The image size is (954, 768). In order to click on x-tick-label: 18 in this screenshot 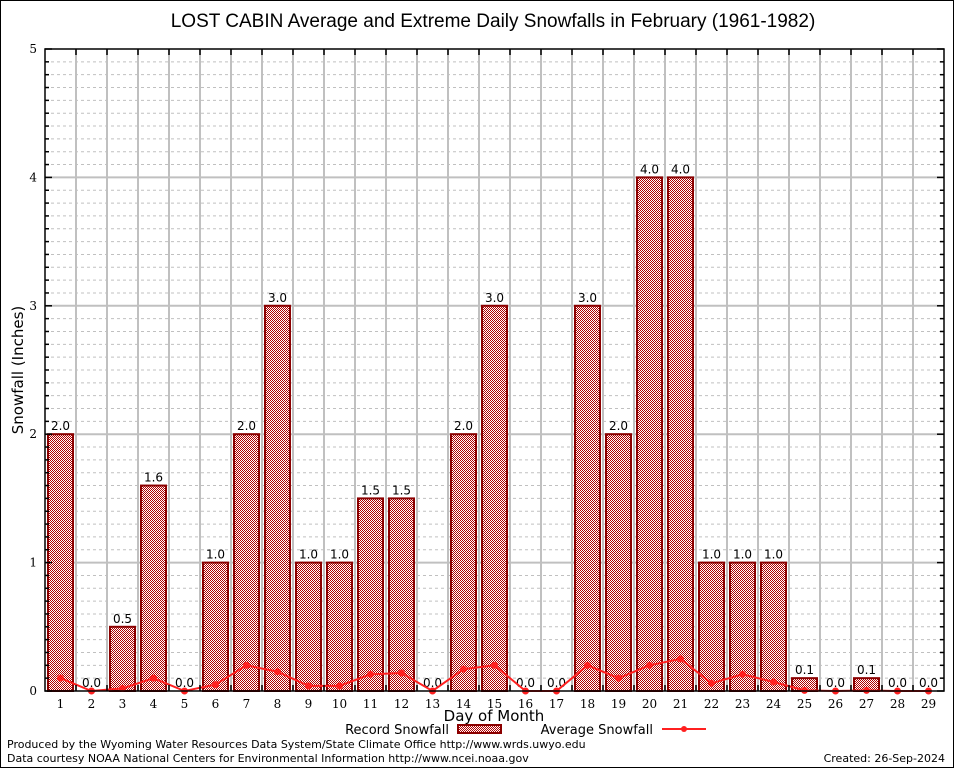, I will do `click(587, 704)`.